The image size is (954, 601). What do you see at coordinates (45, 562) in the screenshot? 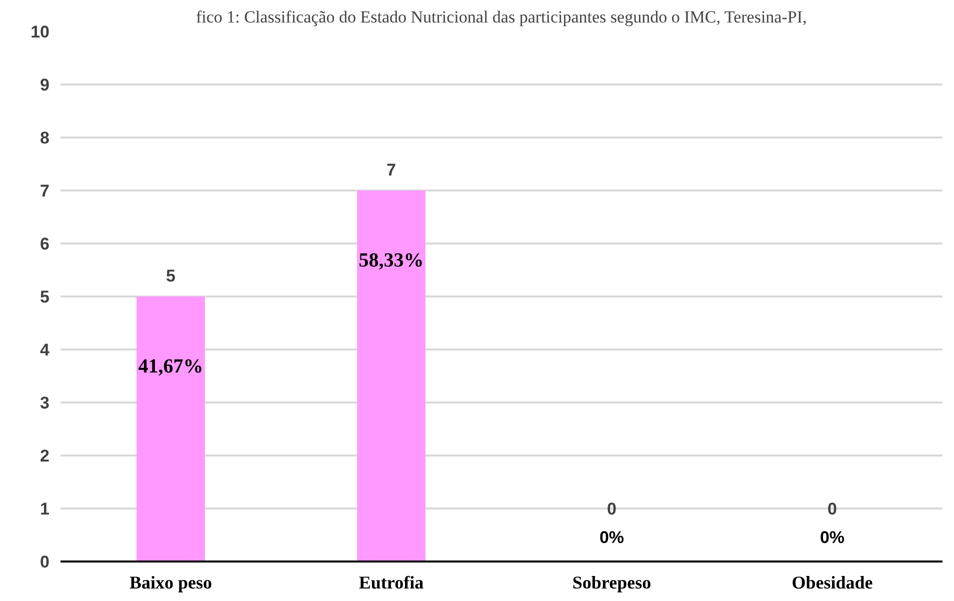
I see `y-tick-label: 0` at bounding box center [45, 562].